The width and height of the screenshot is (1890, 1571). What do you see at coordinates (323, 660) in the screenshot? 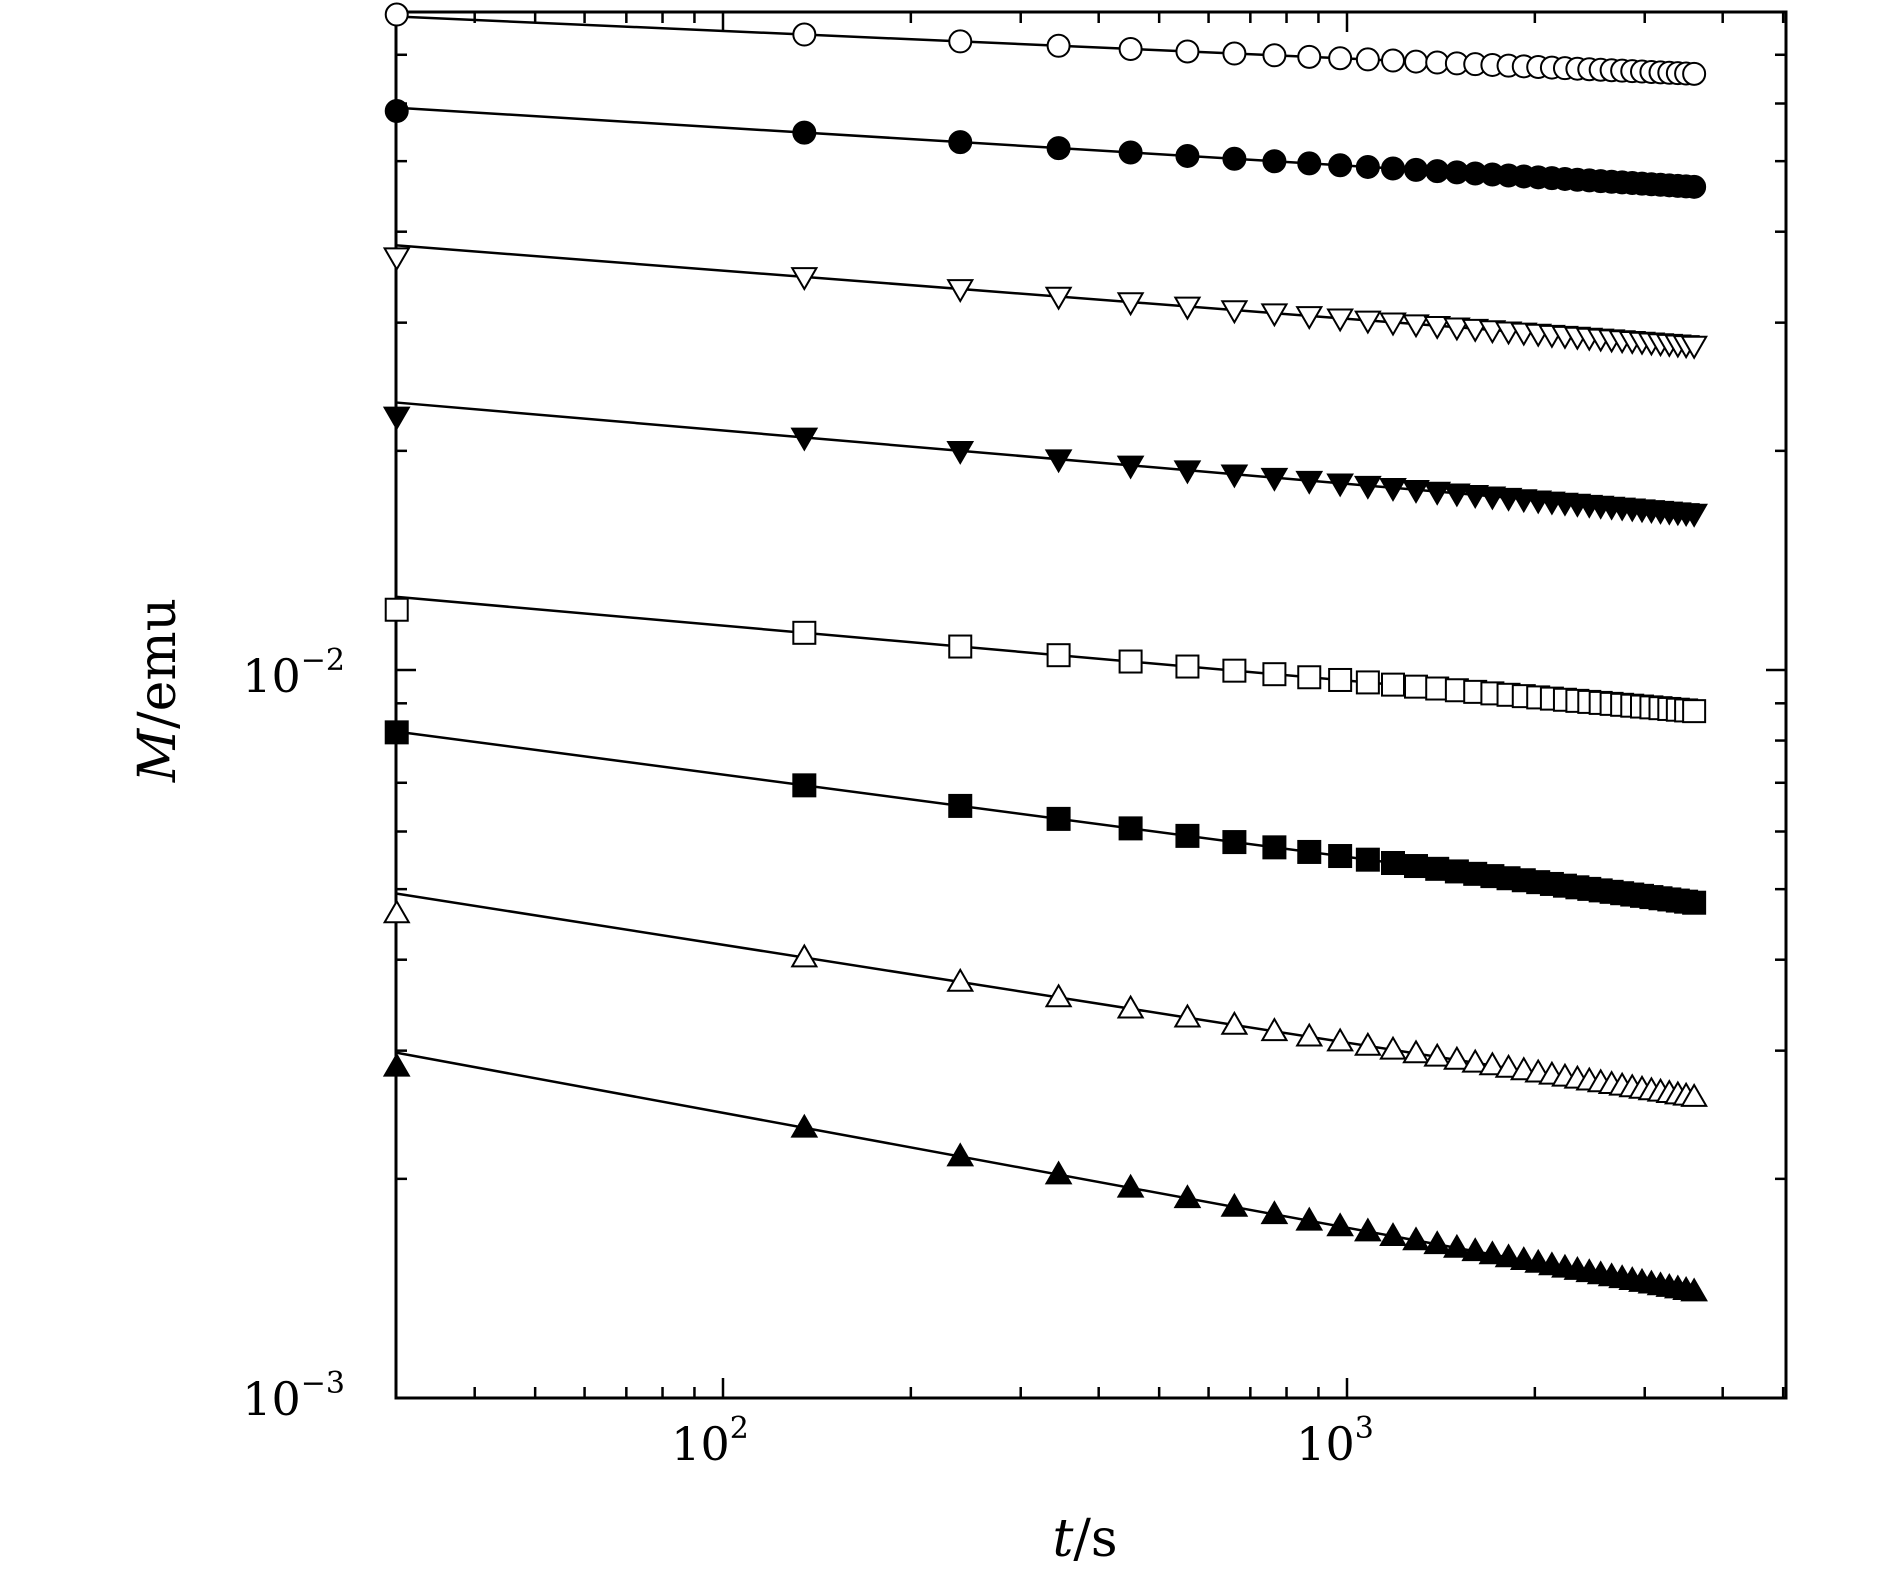
I see `y-tick-1e-2-exp: −2` at bounding box center [323, 660].